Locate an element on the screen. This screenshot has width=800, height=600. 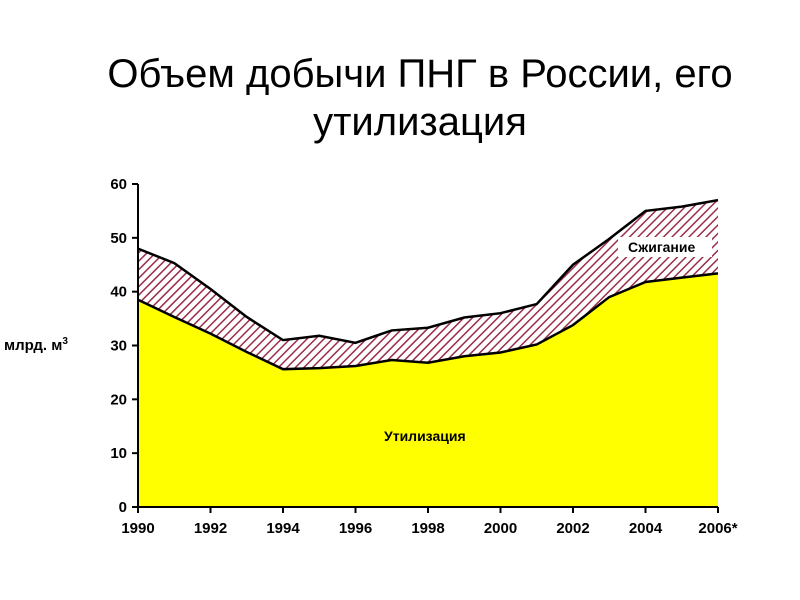
line-utilizatsiya is located at coordinates (428, 321).